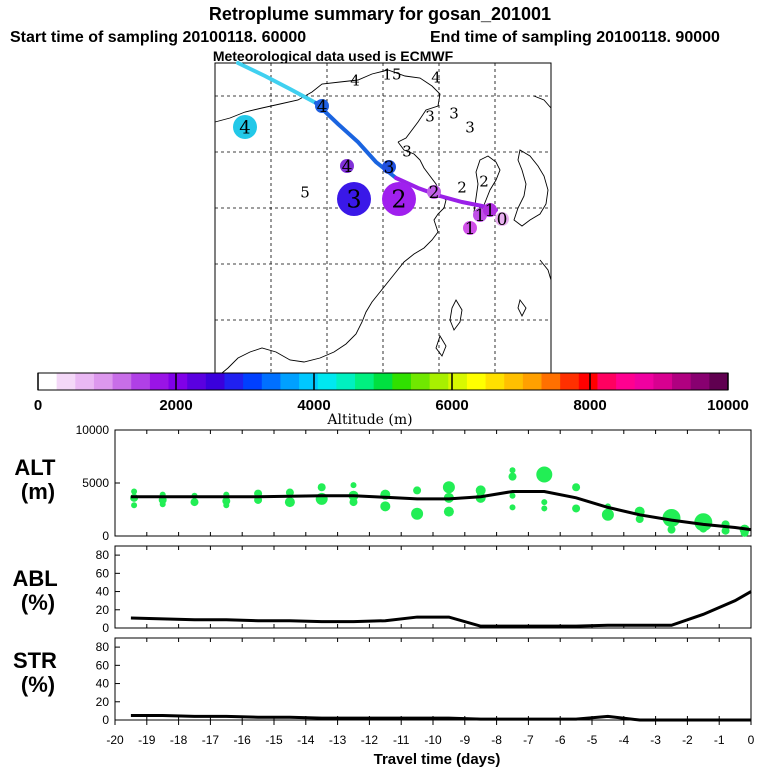  Describe the element at coordinates (433, 679) in the screenshot. I see `str-panel-frame` at that location.